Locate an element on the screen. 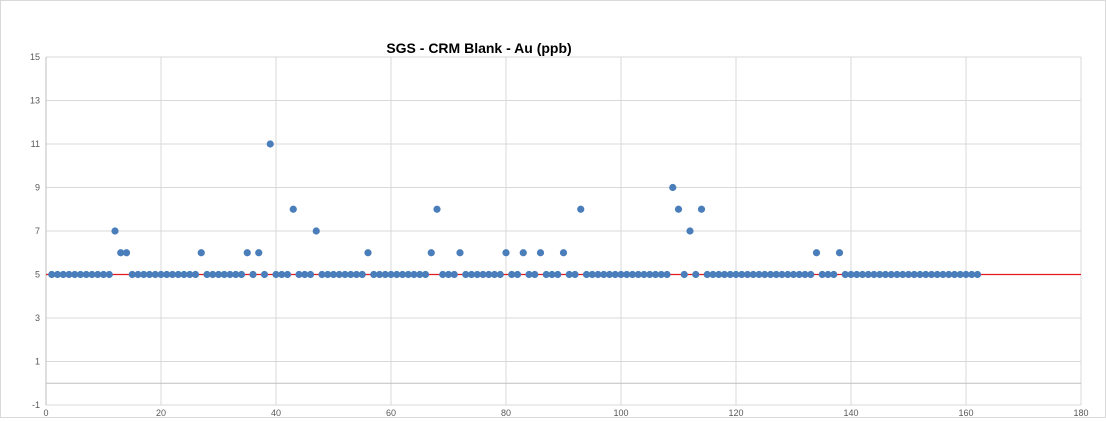  y-tick-label: 3 is located at coordinates (37, 318).